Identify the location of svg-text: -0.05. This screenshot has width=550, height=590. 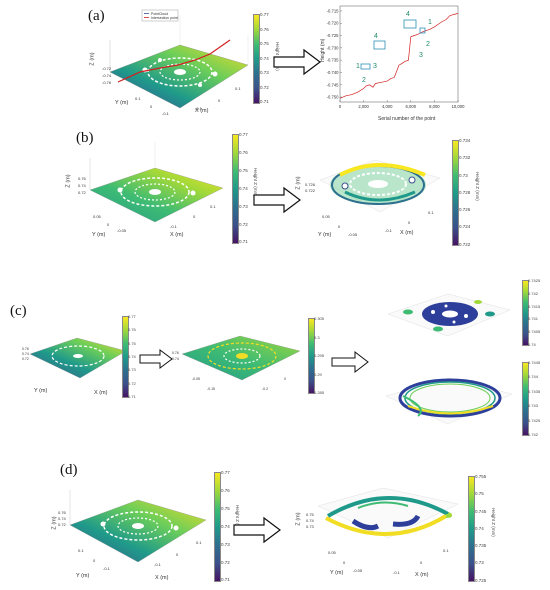
(358, 570).